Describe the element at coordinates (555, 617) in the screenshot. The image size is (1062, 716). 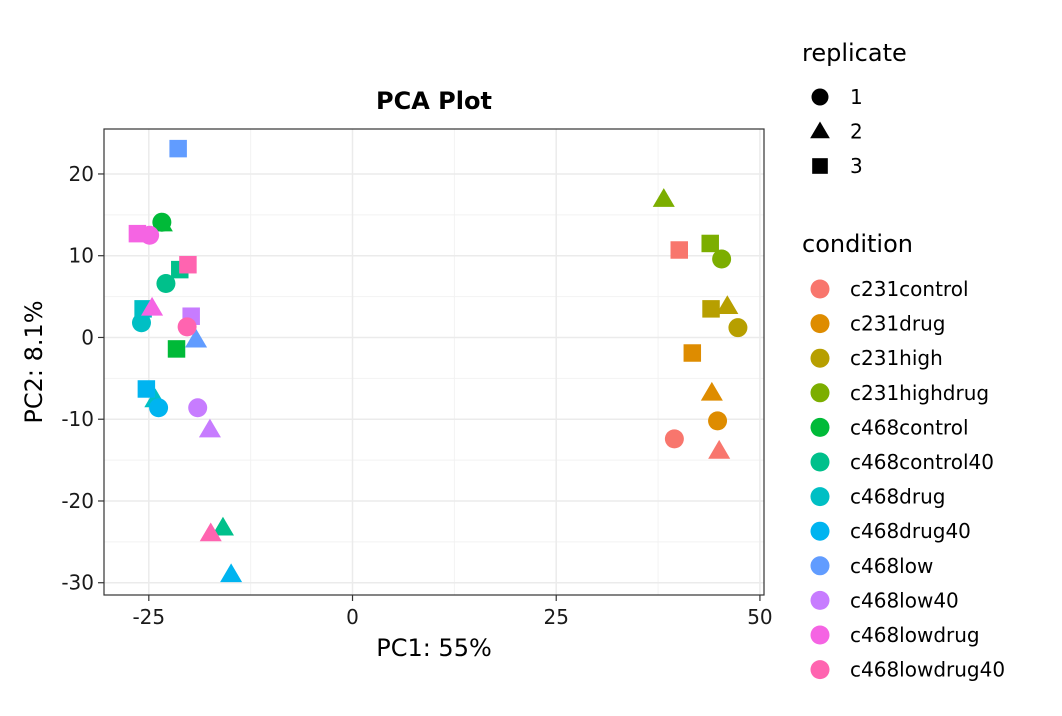
I see `x-tick-label: 25` at that location.